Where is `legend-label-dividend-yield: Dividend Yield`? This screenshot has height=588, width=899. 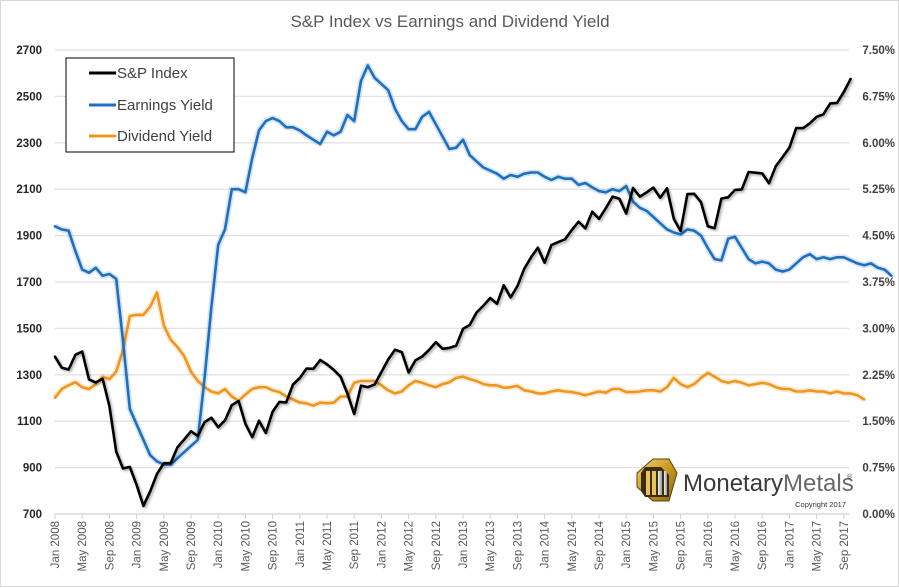 legend-label-dividend-yield: Dividend Yield is located at coordinates (164, 136).